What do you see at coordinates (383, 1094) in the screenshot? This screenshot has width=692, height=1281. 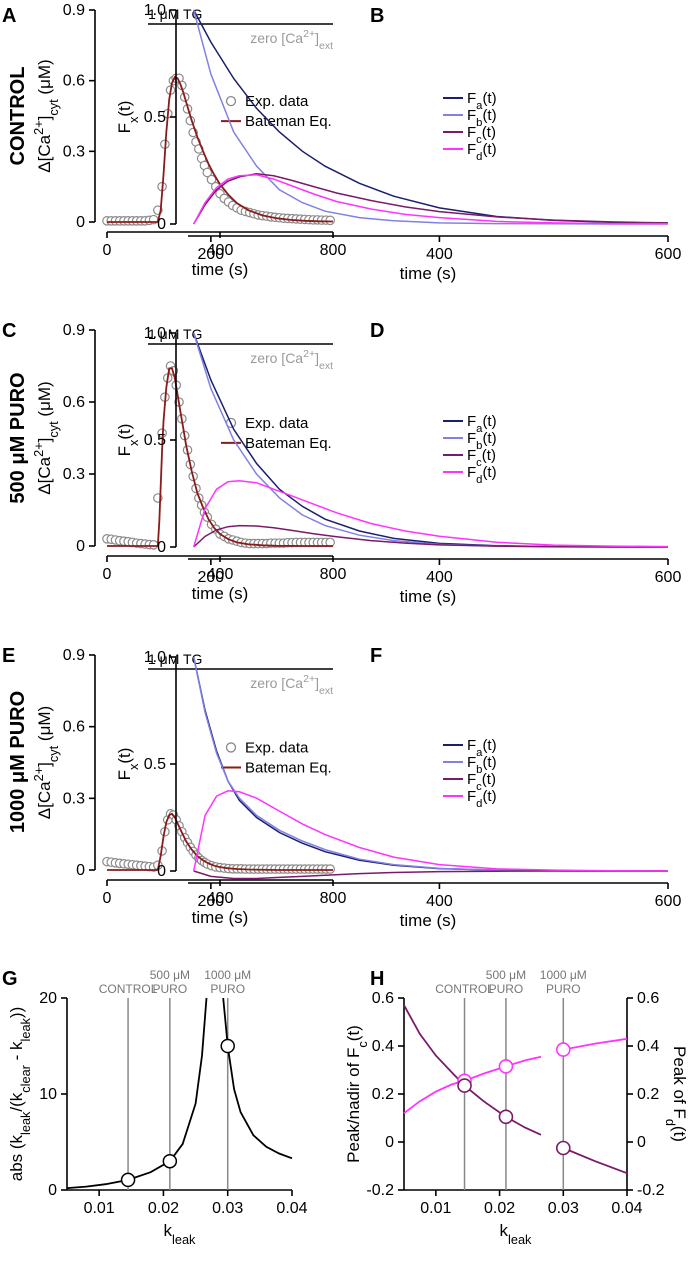 I see `y-tick-label-left: 0.2` at bounding box center [383, 1094].